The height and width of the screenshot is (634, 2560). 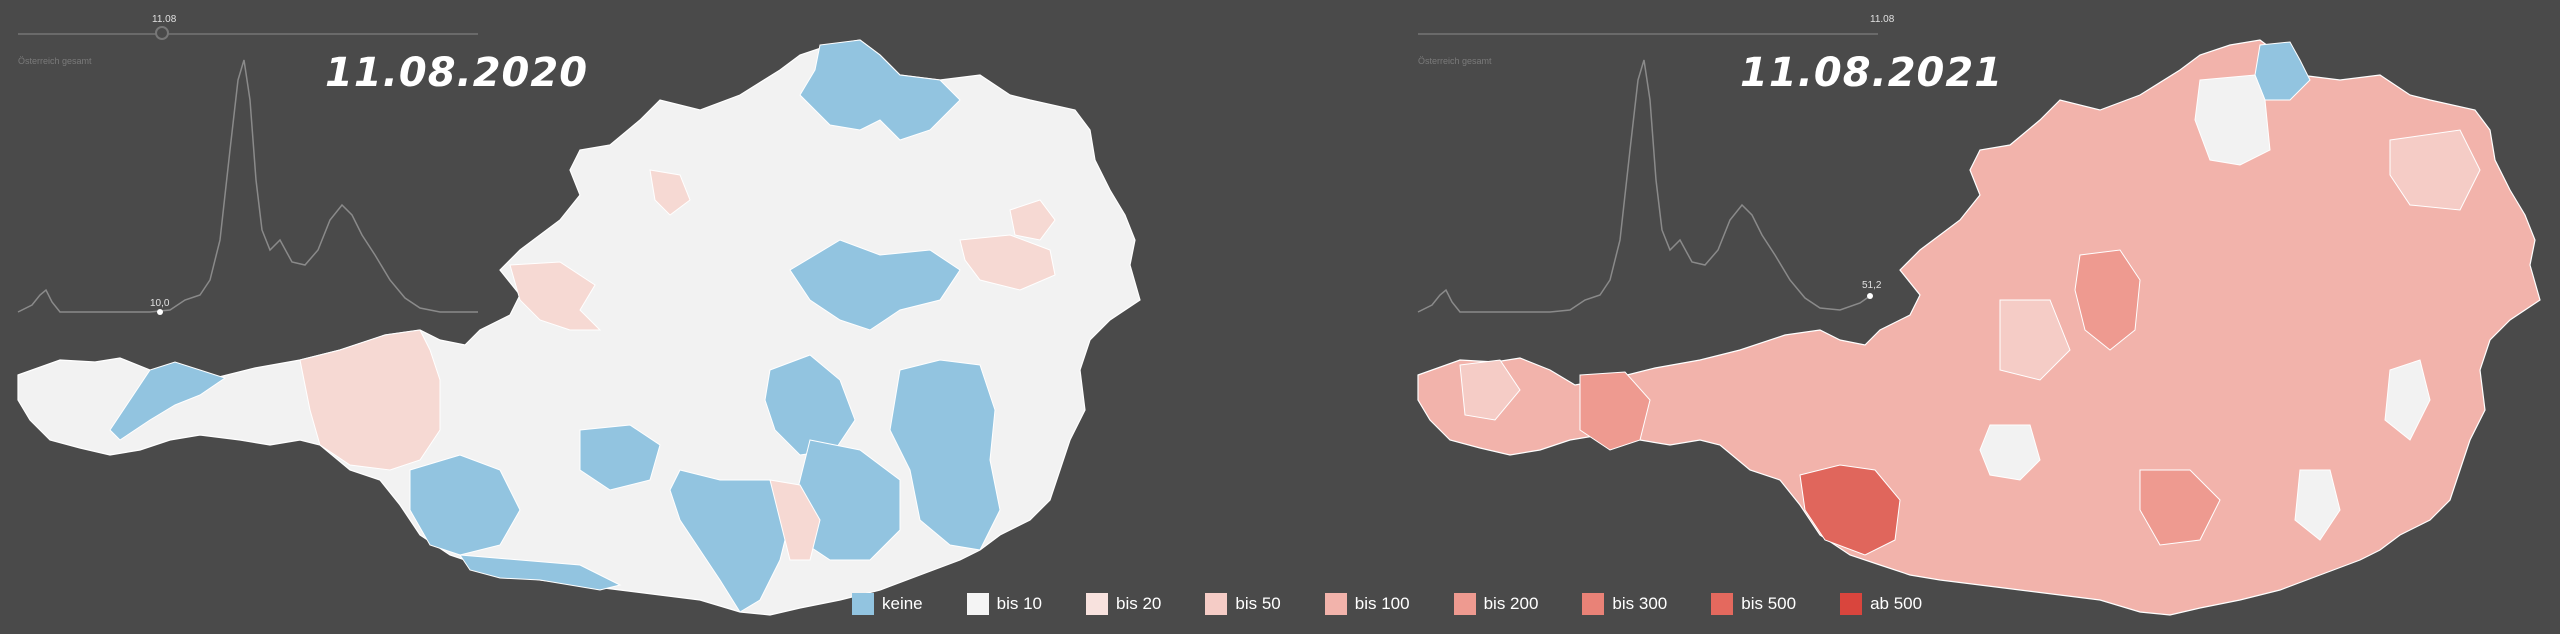 What do you see at coordinates (1850, 510) in the screenshot?
I see `region-red` at bounding box center [1850, 510].